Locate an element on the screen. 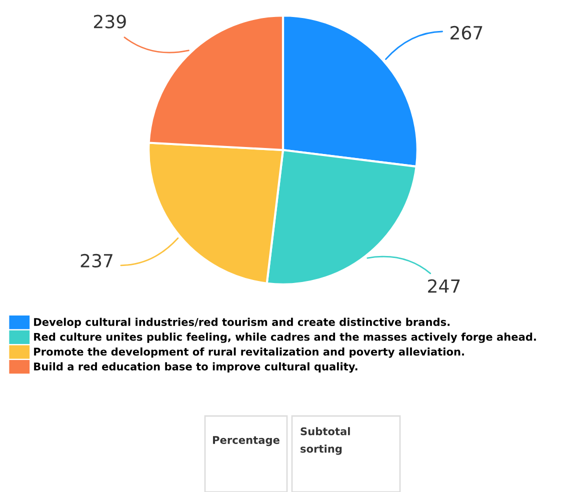 This screenshot has width=567, height=492. data-label: 237 is located at coordinates (96, 261).